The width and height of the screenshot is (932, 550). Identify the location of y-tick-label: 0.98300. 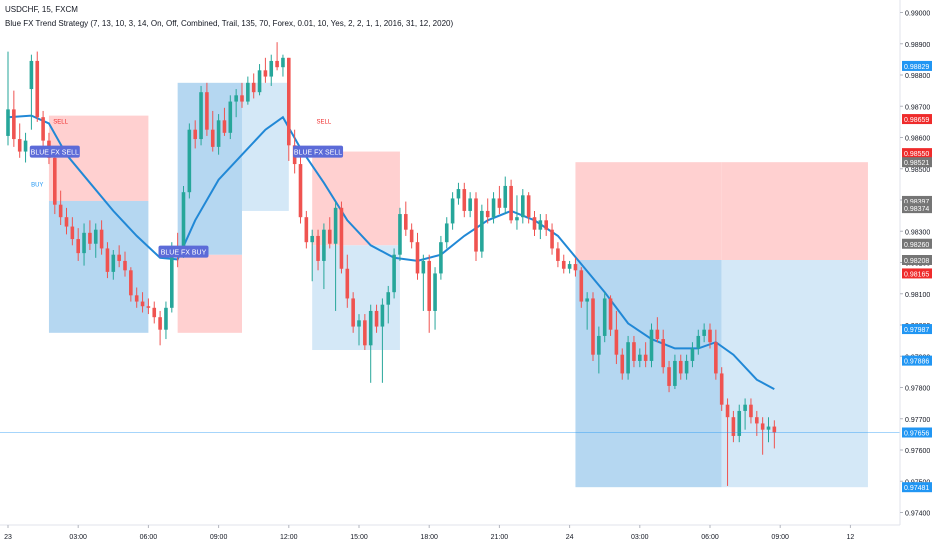
(917, 232).